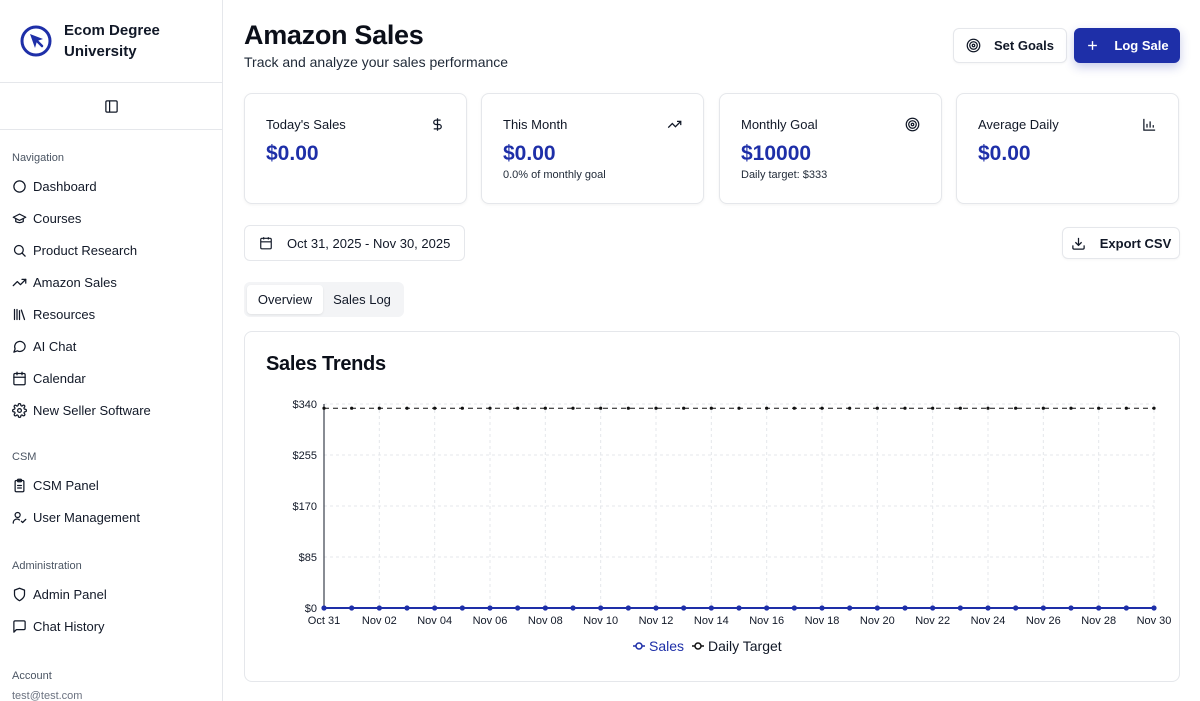 The height and width of the screenshot is (701, 1200). I want to click on sidebar-item-label: AI Chat, so click(55, 346).